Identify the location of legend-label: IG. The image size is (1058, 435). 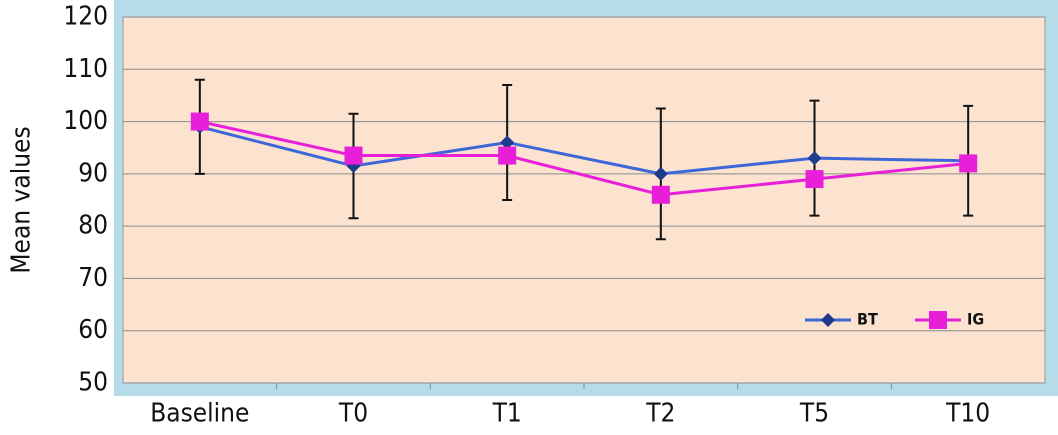
(975, 319).